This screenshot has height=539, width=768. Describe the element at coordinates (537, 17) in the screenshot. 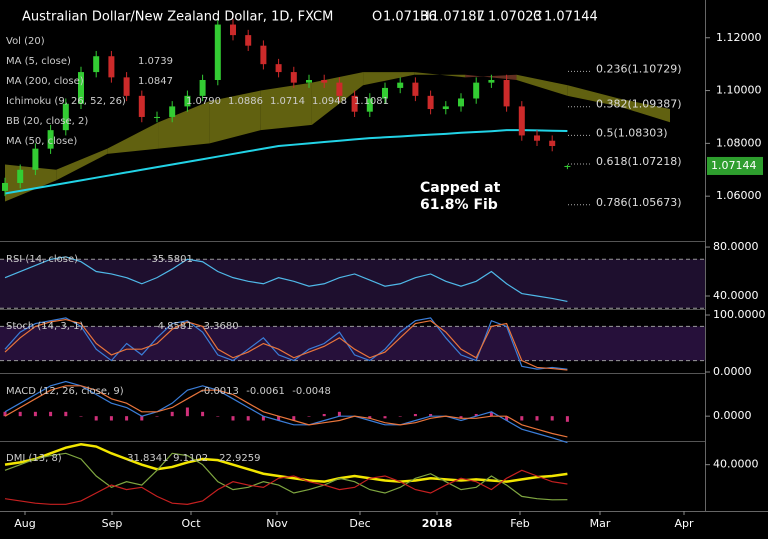

I see `ohlc-key: C` at that location.